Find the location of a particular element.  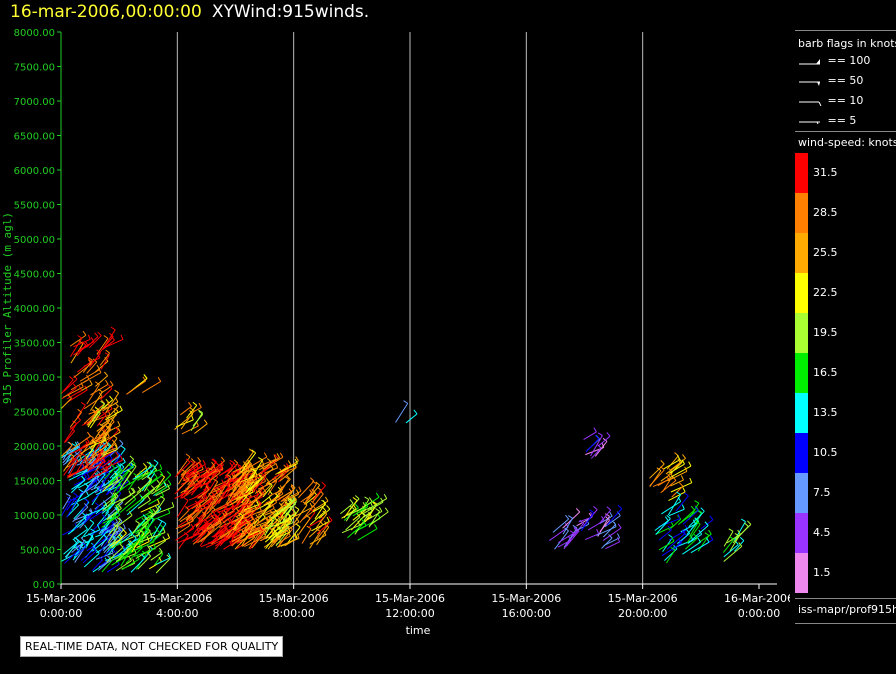

colorbar-label: 31.5 is located at coordinates (825, 172).